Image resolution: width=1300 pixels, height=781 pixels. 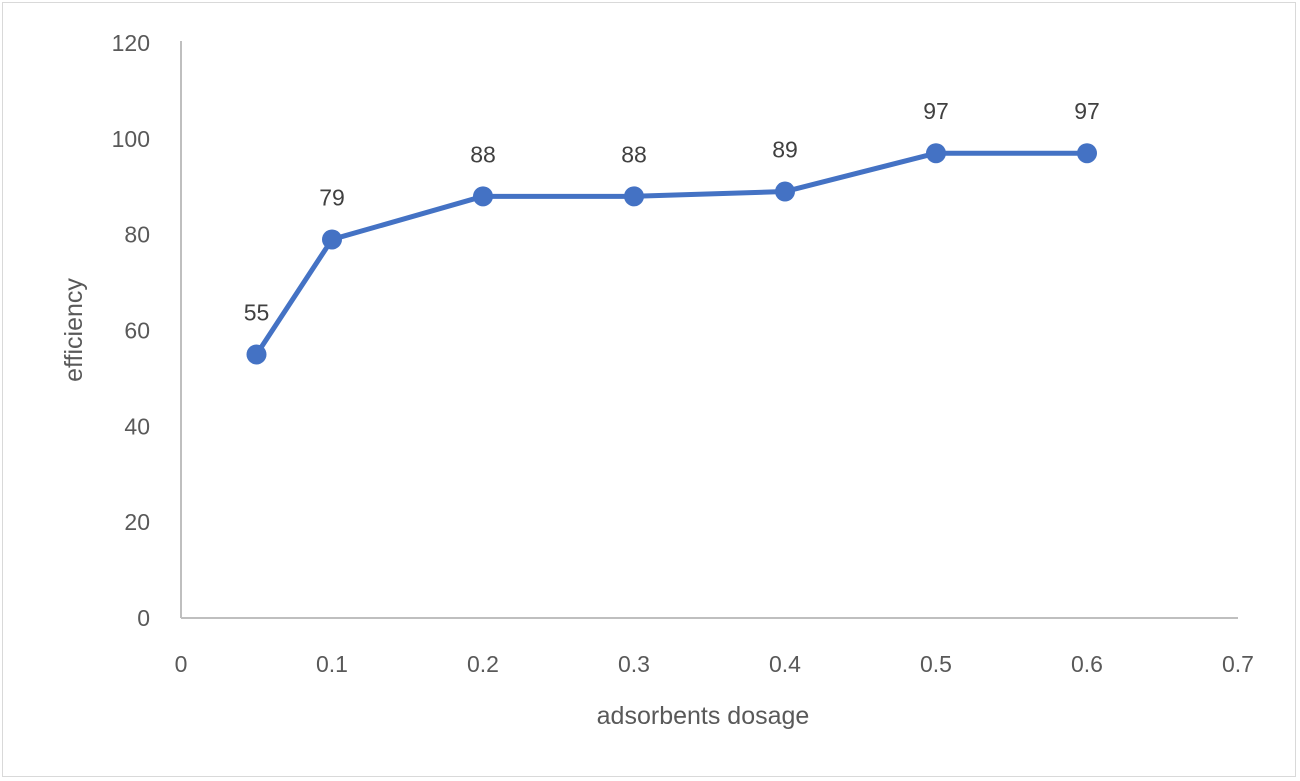 I want to click on y-tick-label: 120, so click(x=131, y=43).